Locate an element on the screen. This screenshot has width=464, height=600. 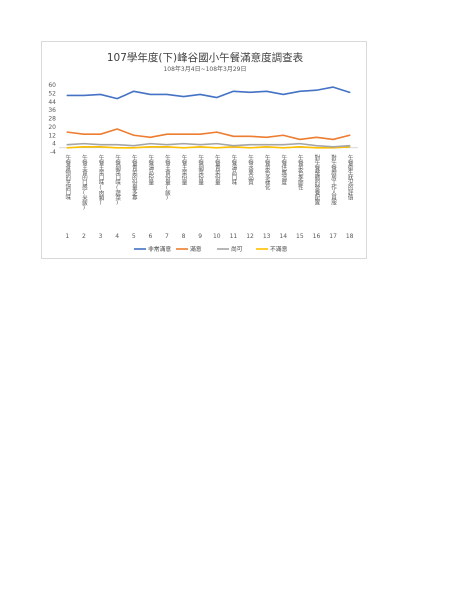
x-tick-label: 13 is located at coordinates (267, 236).